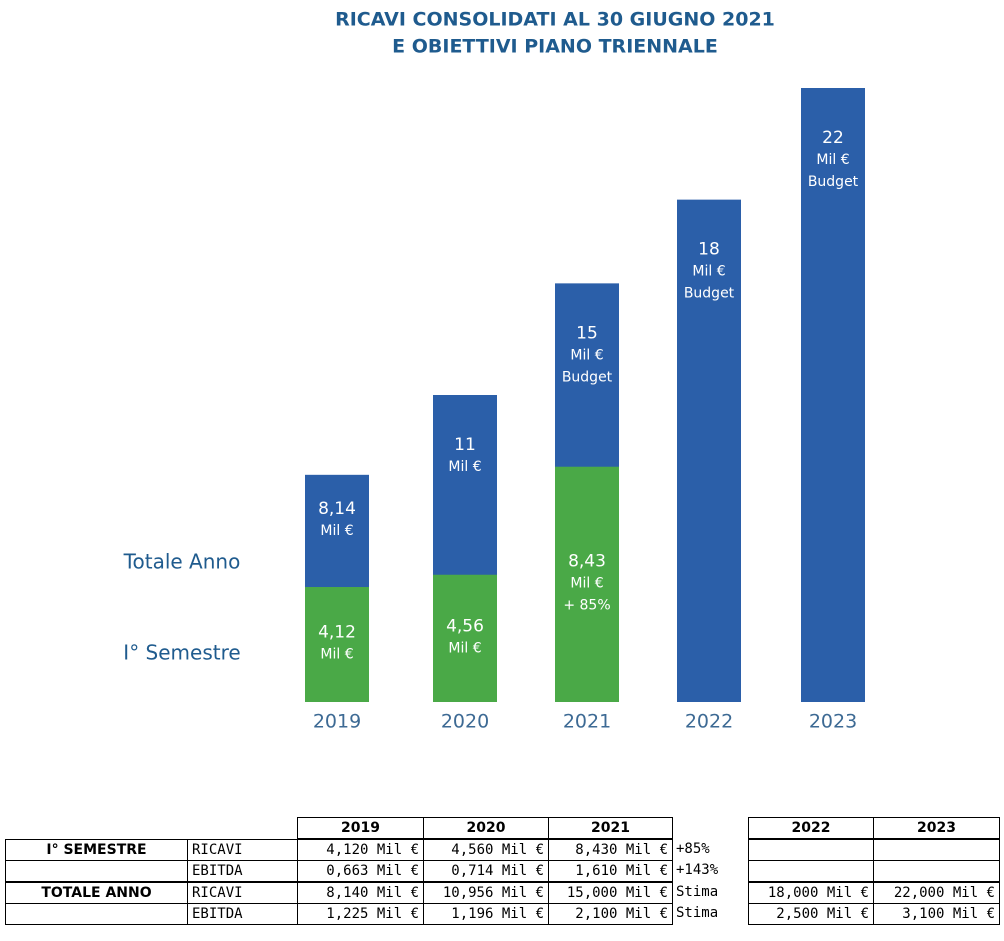 This screenshot has height=941, width=1004. I want to click on legend-label: I° Semestre, so click(181, 653).